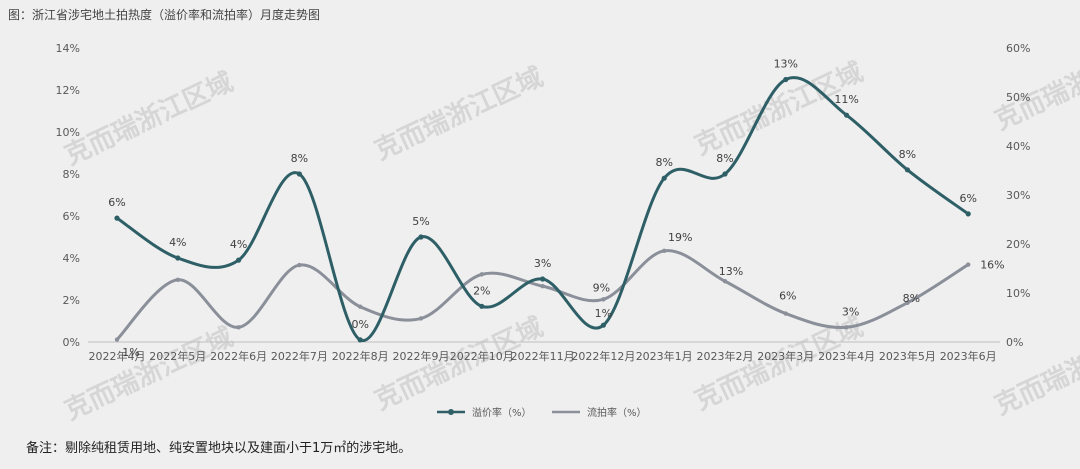  What do you see at coordinates (680, 237) in the screenshot?
I see `failure-rate-data-label: 19%` at bounding box center [680, 237].